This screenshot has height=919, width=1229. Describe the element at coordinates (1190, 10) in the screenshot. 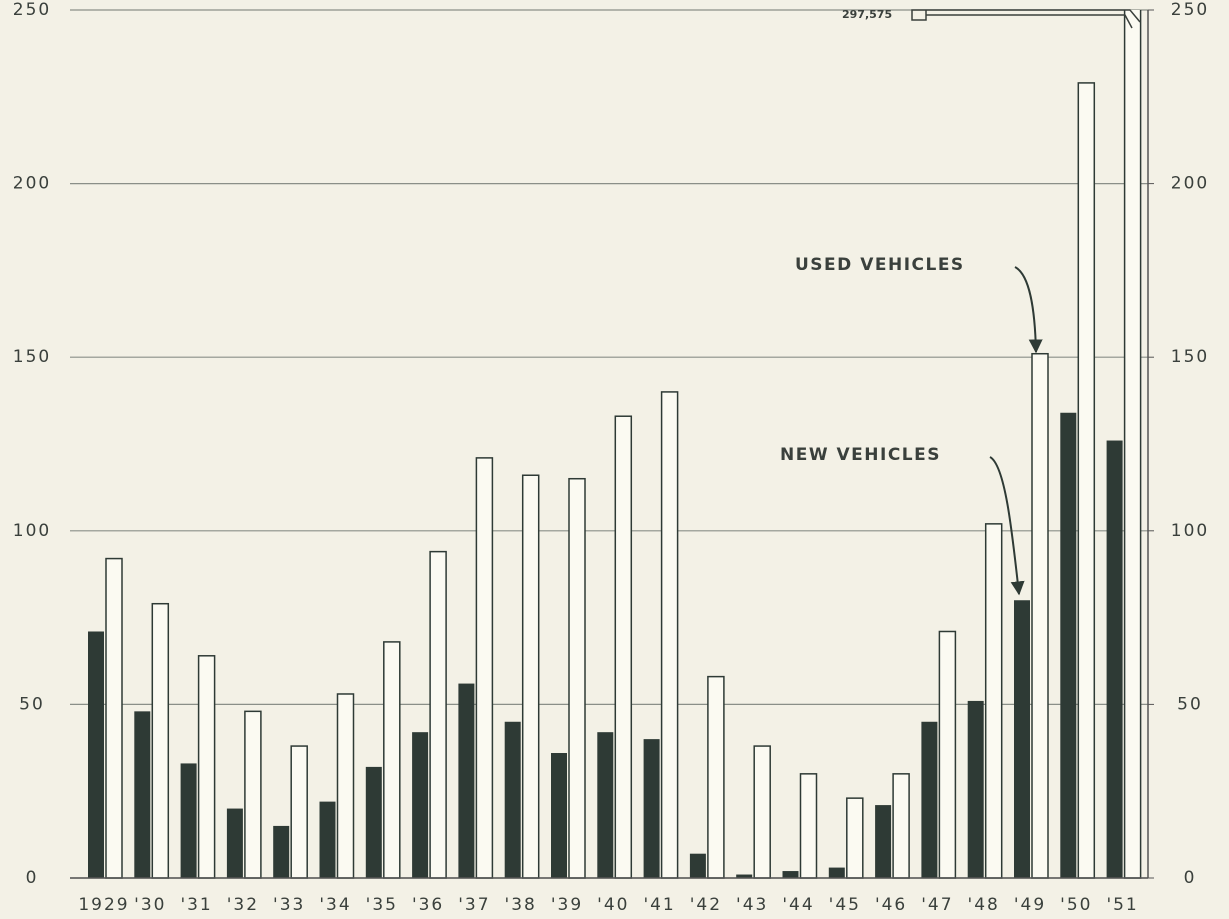

I see `y2-tick-label: 250` at that location.